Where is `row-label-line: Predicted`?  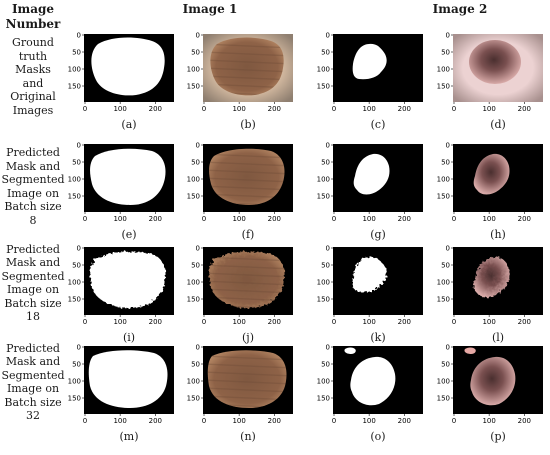
row-label-line: Predicted is located at coordinates (33, 348).